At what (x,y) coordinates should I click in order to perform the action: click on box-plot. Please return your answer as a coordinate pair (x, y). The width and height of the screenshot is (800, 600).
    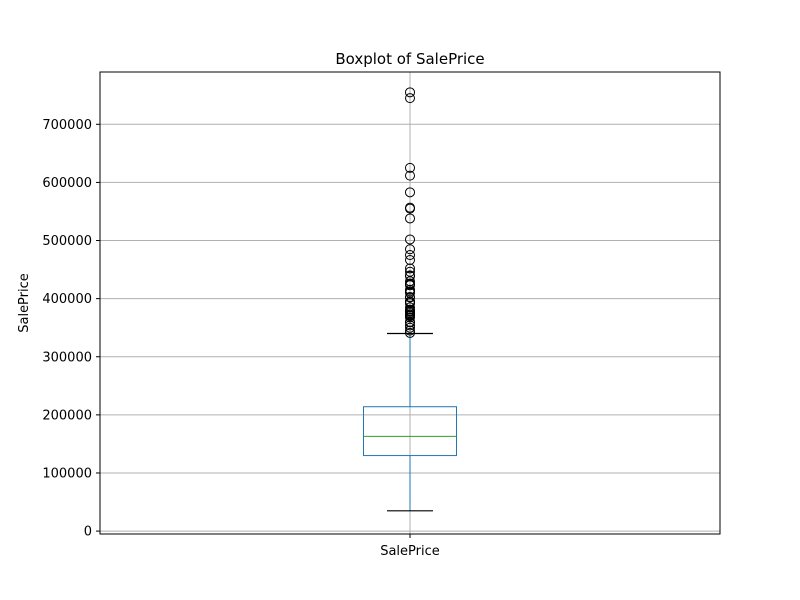
    Looking at the image, I should click on (410, 422).